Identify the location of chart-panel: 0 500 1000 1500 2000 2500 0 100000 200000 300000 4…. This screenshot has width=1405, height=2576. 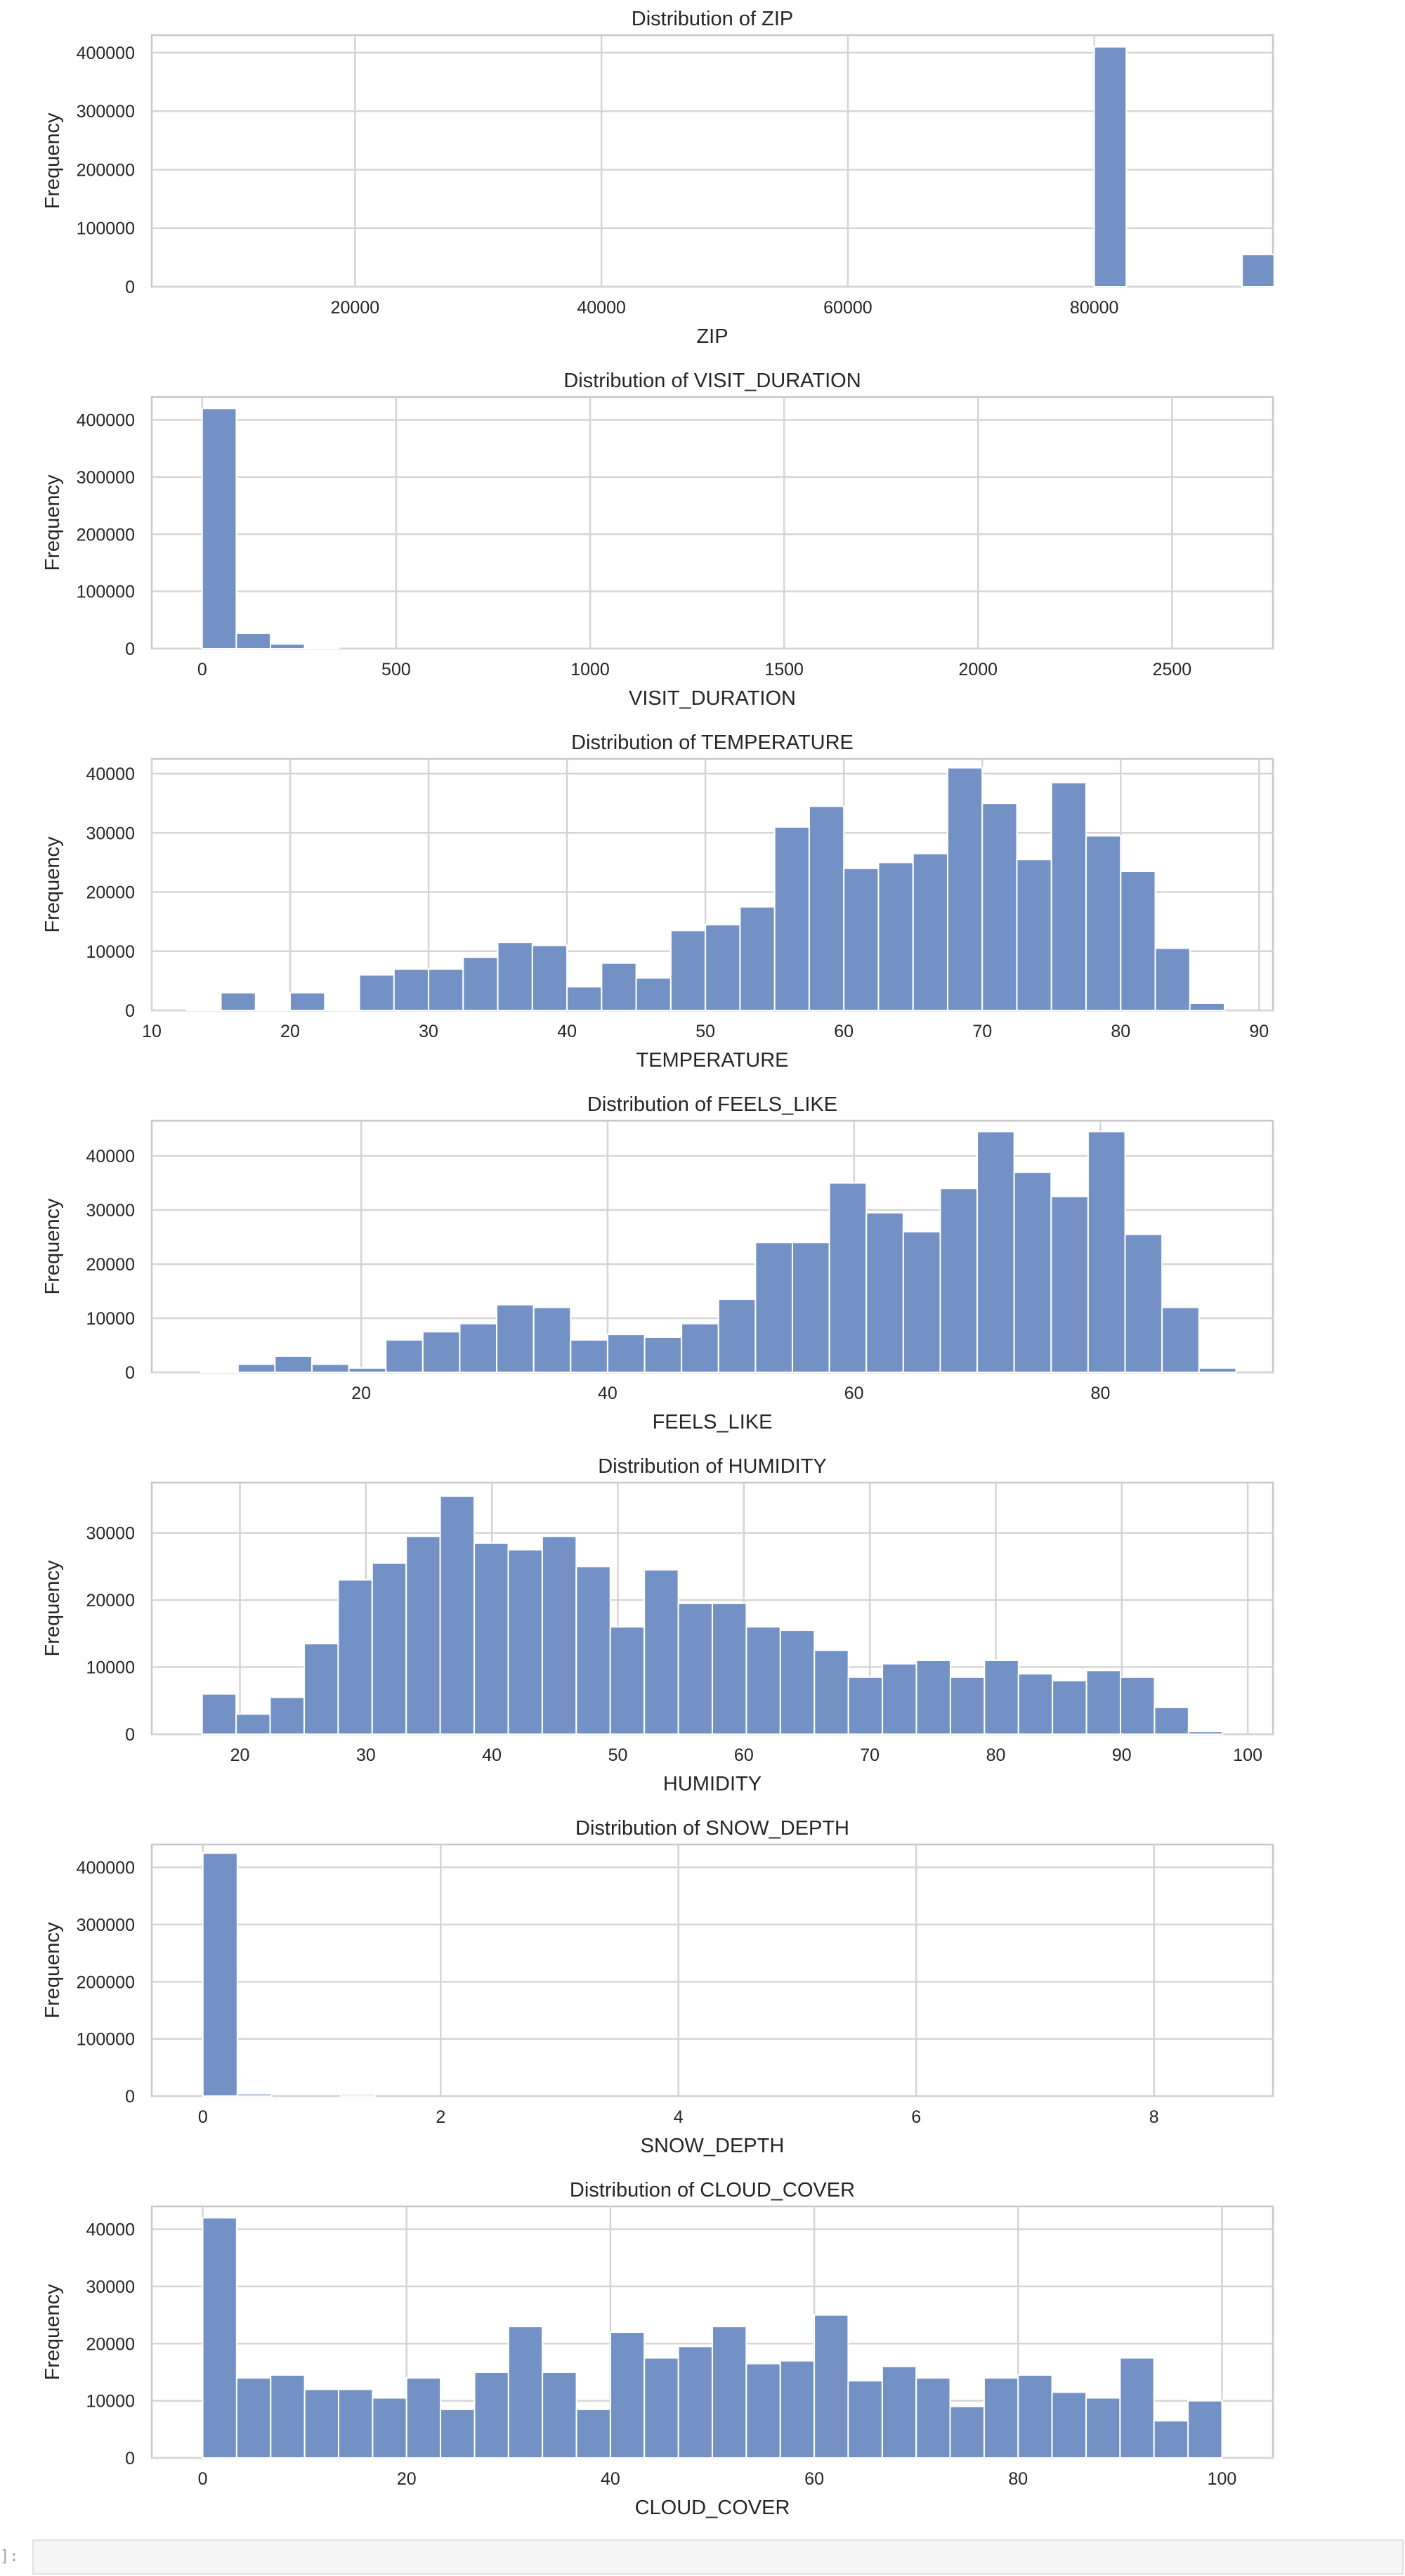
(657, 540).